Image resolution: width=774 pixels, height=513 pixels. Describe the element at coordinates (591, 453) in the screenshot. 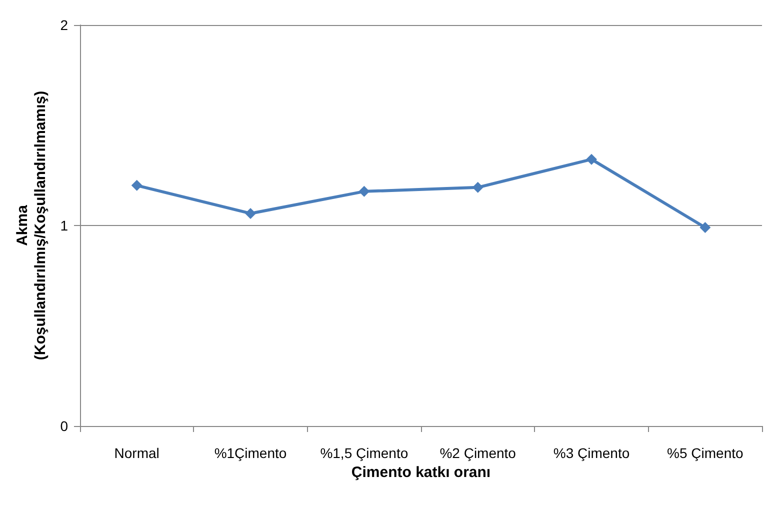

I see `x-tick-label: %3 Çimento` at that location.